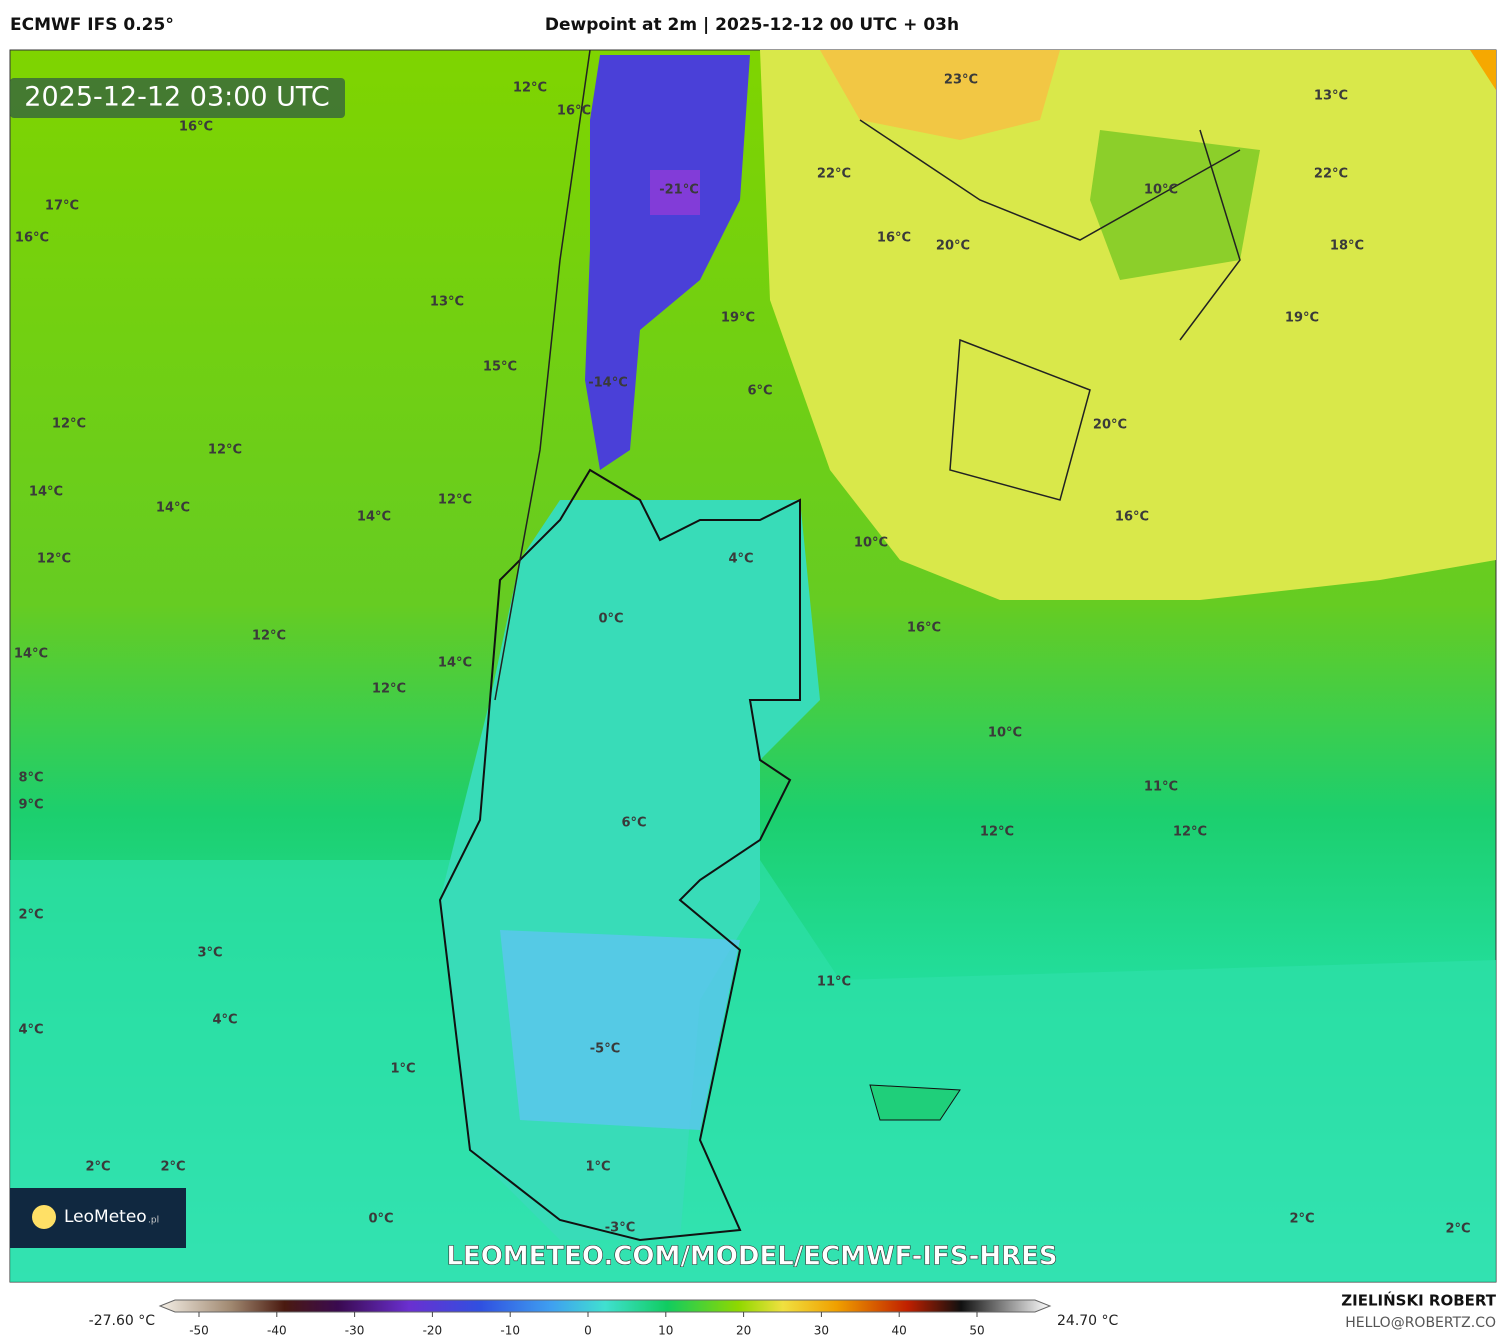 Image resolution: width=1505 pixels, height=1342 pixels. What do you see at coordinates (679, 190) in the screenshot?
I see `map-label: -21°C` at bounding box center [679, 190].